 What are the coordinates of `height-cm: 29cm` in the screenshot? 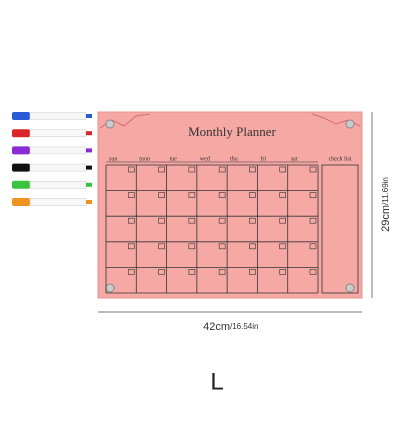 It's located at (386, 218).